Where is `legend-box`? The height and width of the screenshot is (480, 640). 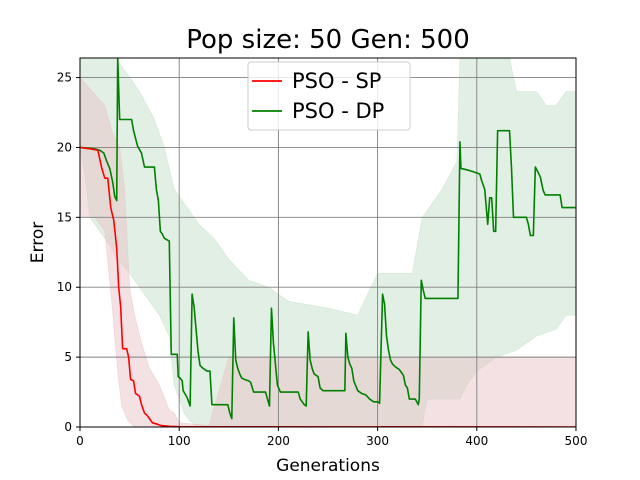
legend-box is located at coordinates (329, 96).